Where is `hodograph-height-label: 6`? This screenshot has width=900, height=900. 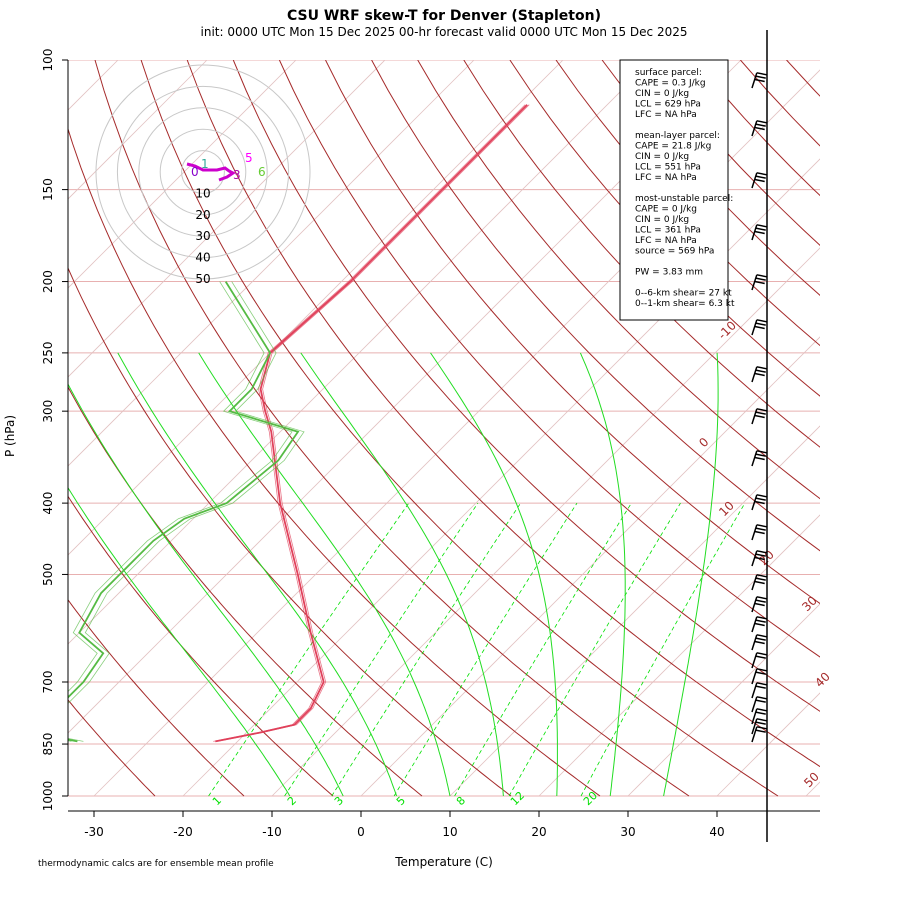
hodograph-height-label: 6 is located at coordinates (262, 172).